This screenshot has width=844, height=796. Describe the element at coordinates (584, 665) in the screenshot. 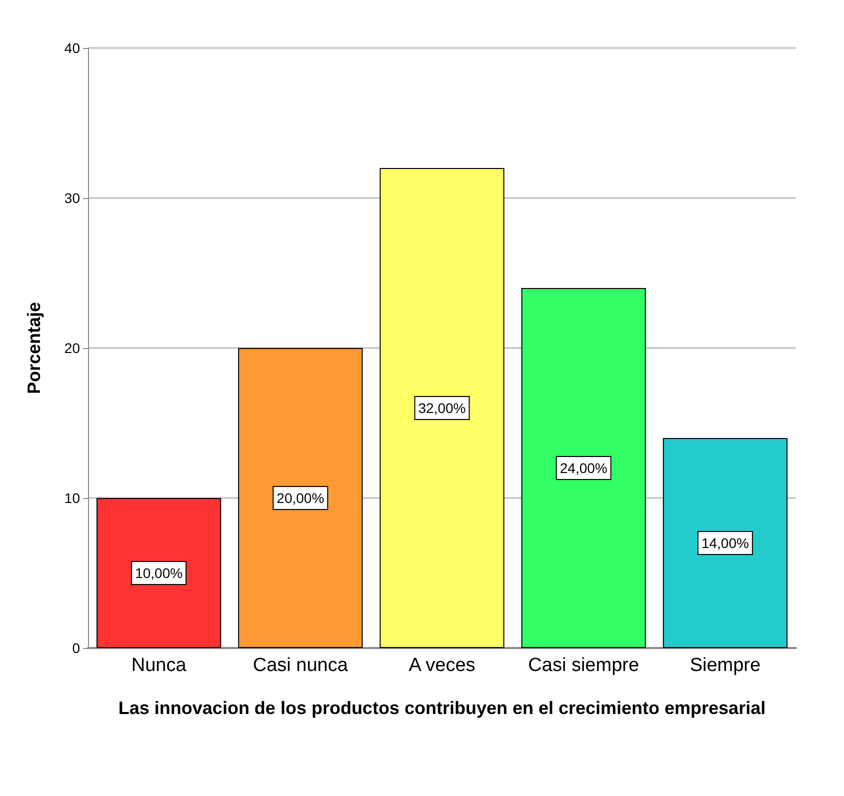

I see `x-tick-label: Casi siempre` at that location.